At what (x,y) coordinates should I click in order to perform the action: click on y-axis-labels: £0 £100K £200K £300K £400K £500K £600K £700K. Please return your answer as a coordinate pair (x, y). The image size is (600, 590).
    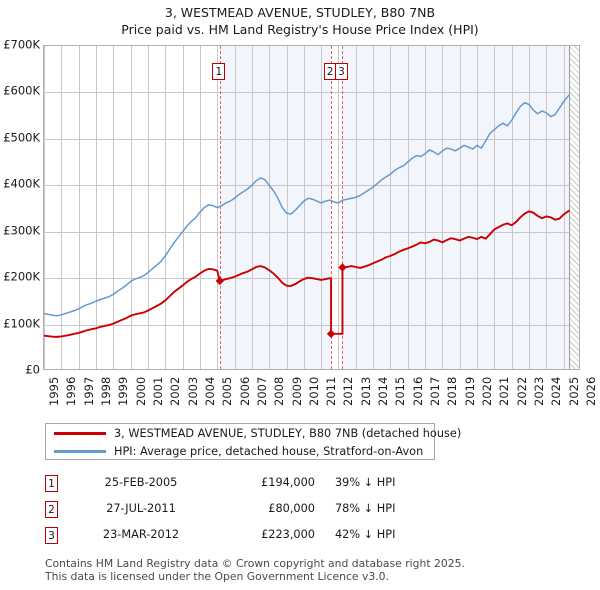
    Looking at the image, I should click on (21, 210).